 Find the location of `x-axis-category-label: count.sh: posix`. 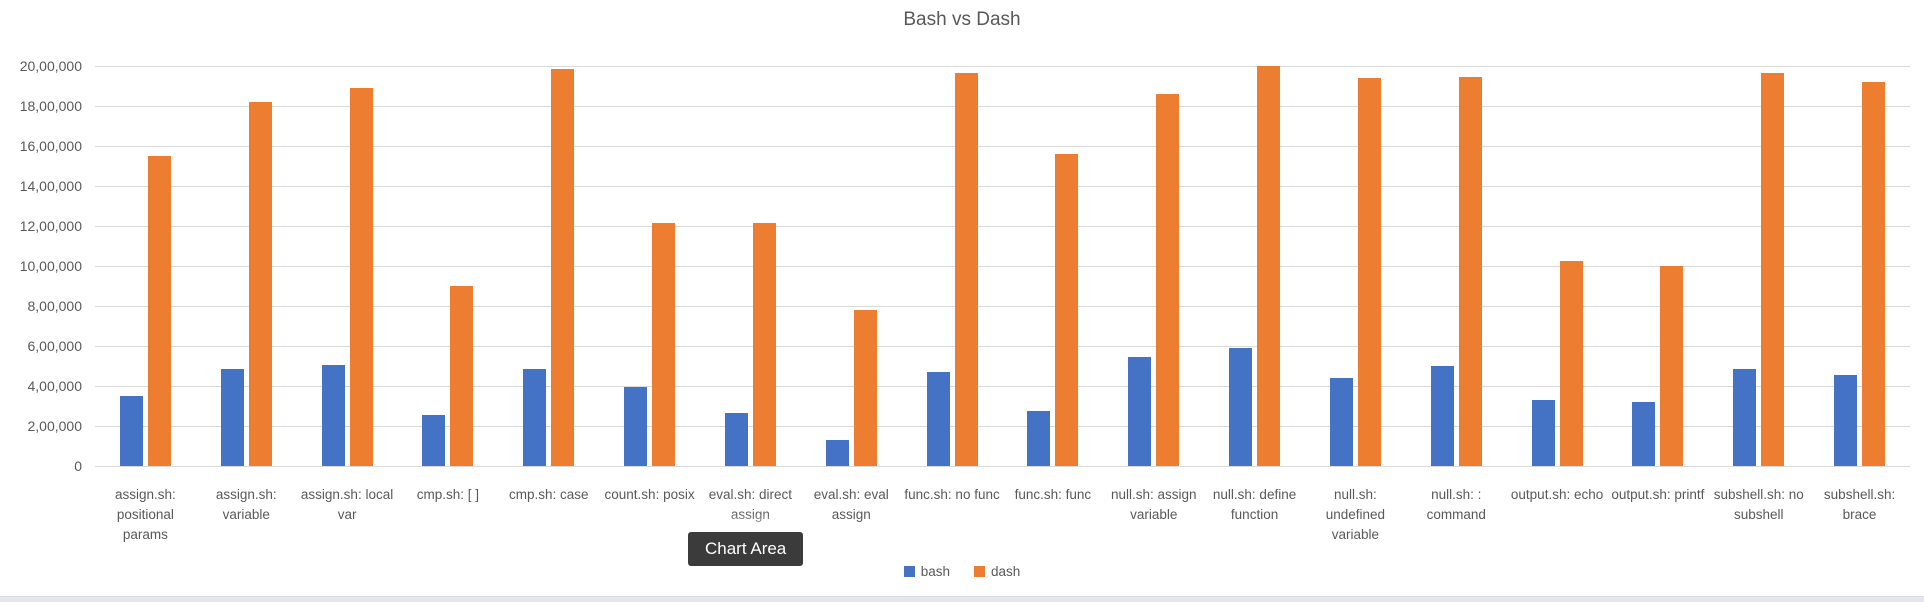

x-axis-category-label: count.sh: posix is located at coordinates (649, 494).